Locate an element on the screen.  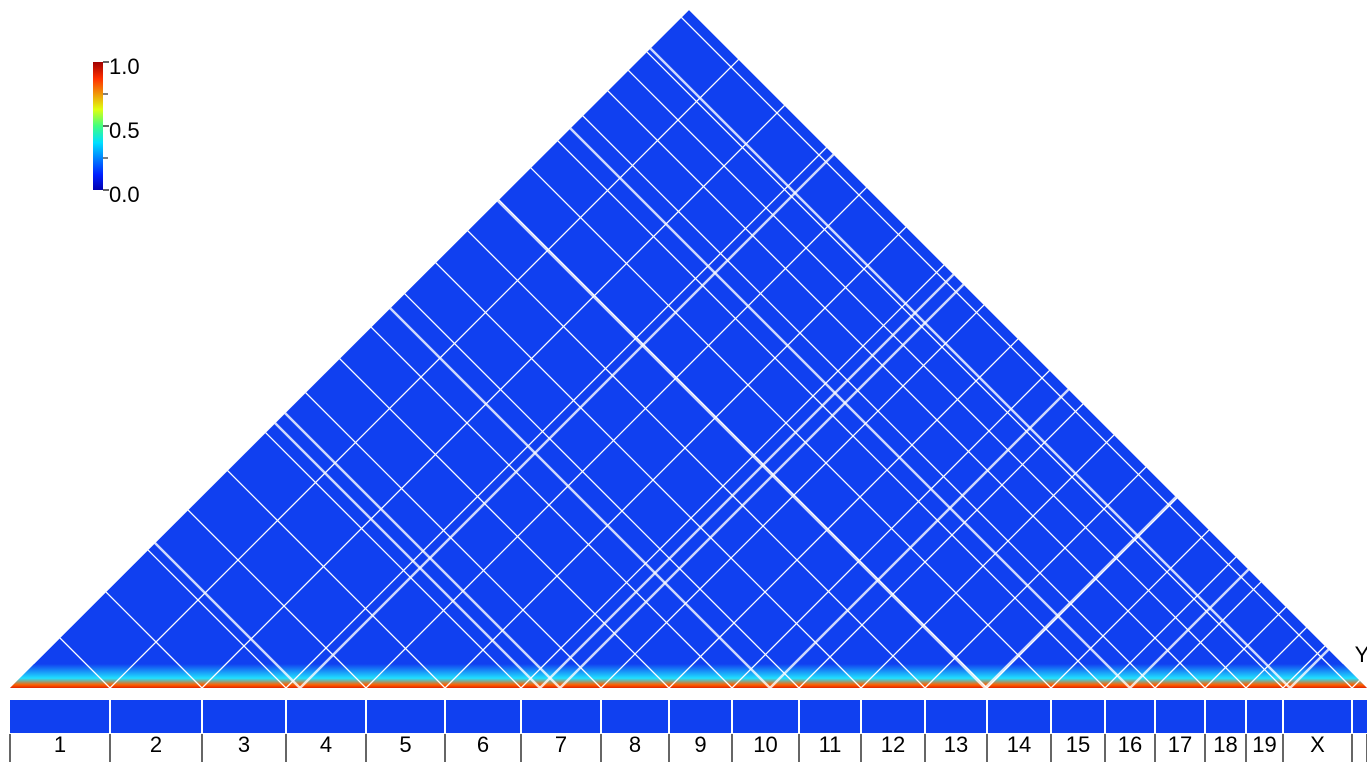
chrom-label: 6 is located at coordinates (483, 744).